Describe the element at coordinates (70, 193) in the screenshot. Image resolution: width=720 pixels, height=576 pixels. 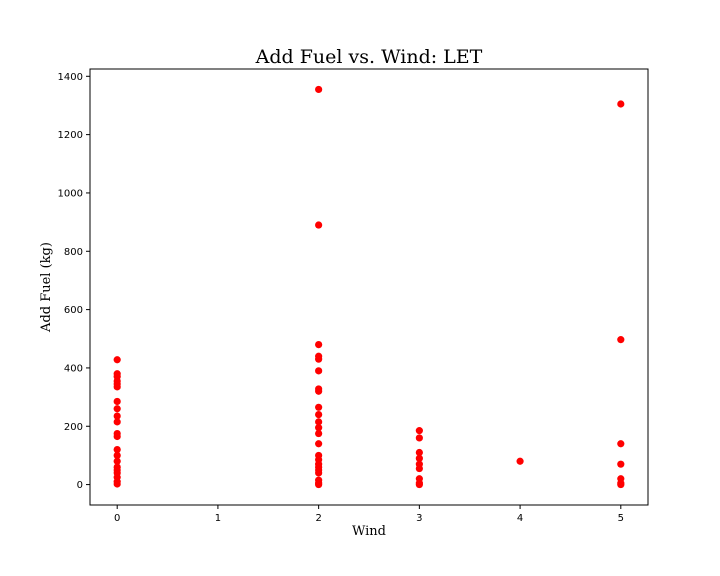
I see `y-tick-label: 1000` at that location.